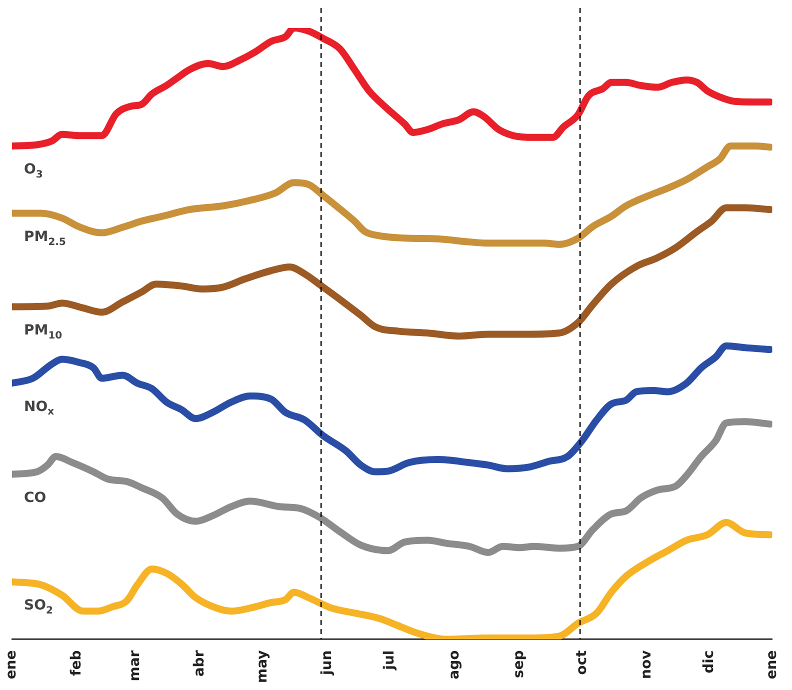 This screenshot has width=792, height=690. What do you see at coordinates (390, 660) in the screenshot?
I see `x-tick-label: jul` at bounding box center [390, 660].